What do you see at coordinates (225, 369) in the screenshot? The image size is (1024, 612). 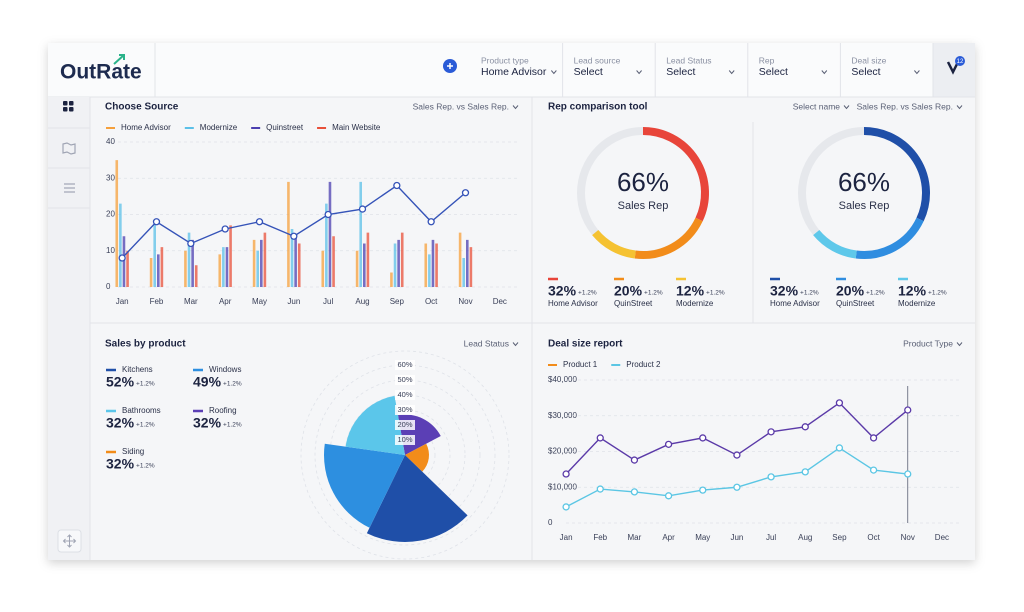 I see `legend-label: Windows` at bounding box center [225, 369].